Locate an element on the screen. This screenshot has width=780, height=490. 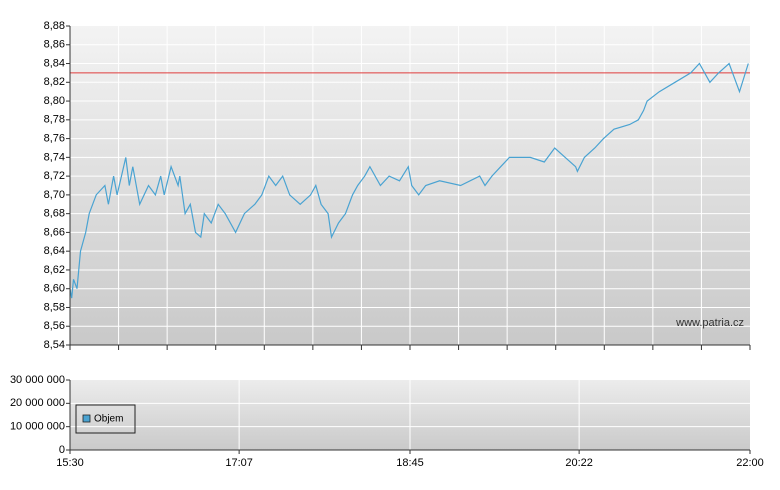
y-tick-label: 8,80 is located at coordinates (54, 101).